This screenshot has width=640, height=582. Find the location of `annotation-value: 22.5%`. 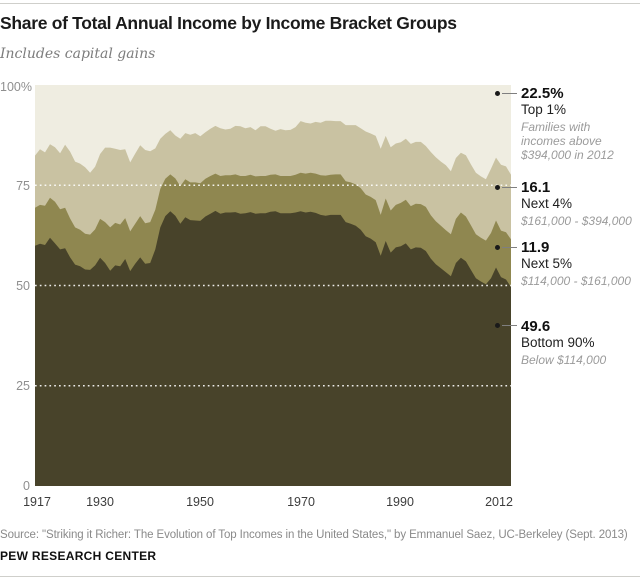

annotation-value: 22.5% is located at coordinates (542, 93).